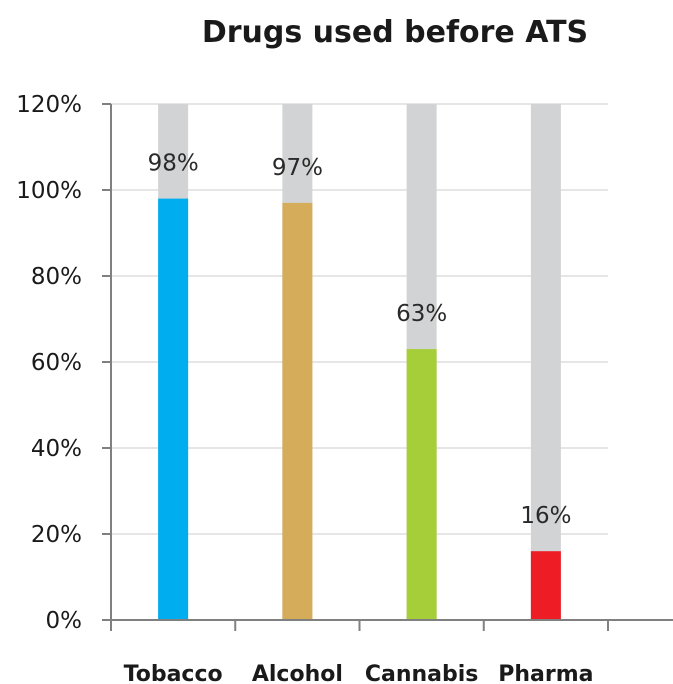  Describe the element at coordinates (56, 277) in the screenshot. I see `y-tick-label: 80%` at that location.